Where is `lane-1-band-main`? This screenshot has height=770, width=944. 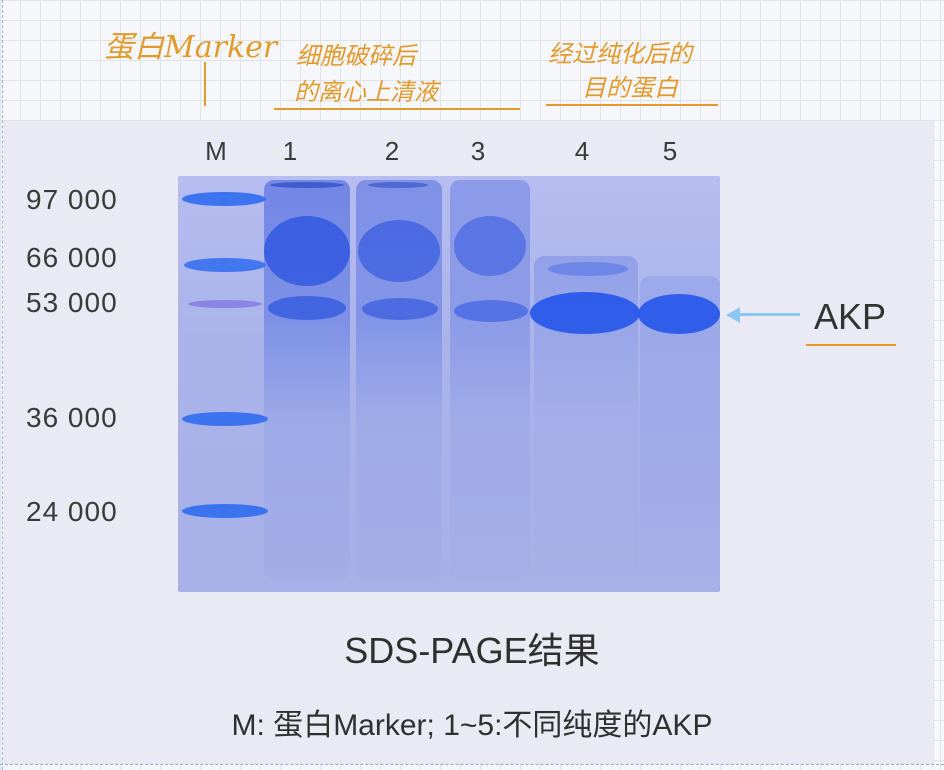
lane-1-band-main is located at coordinates (307, 251).